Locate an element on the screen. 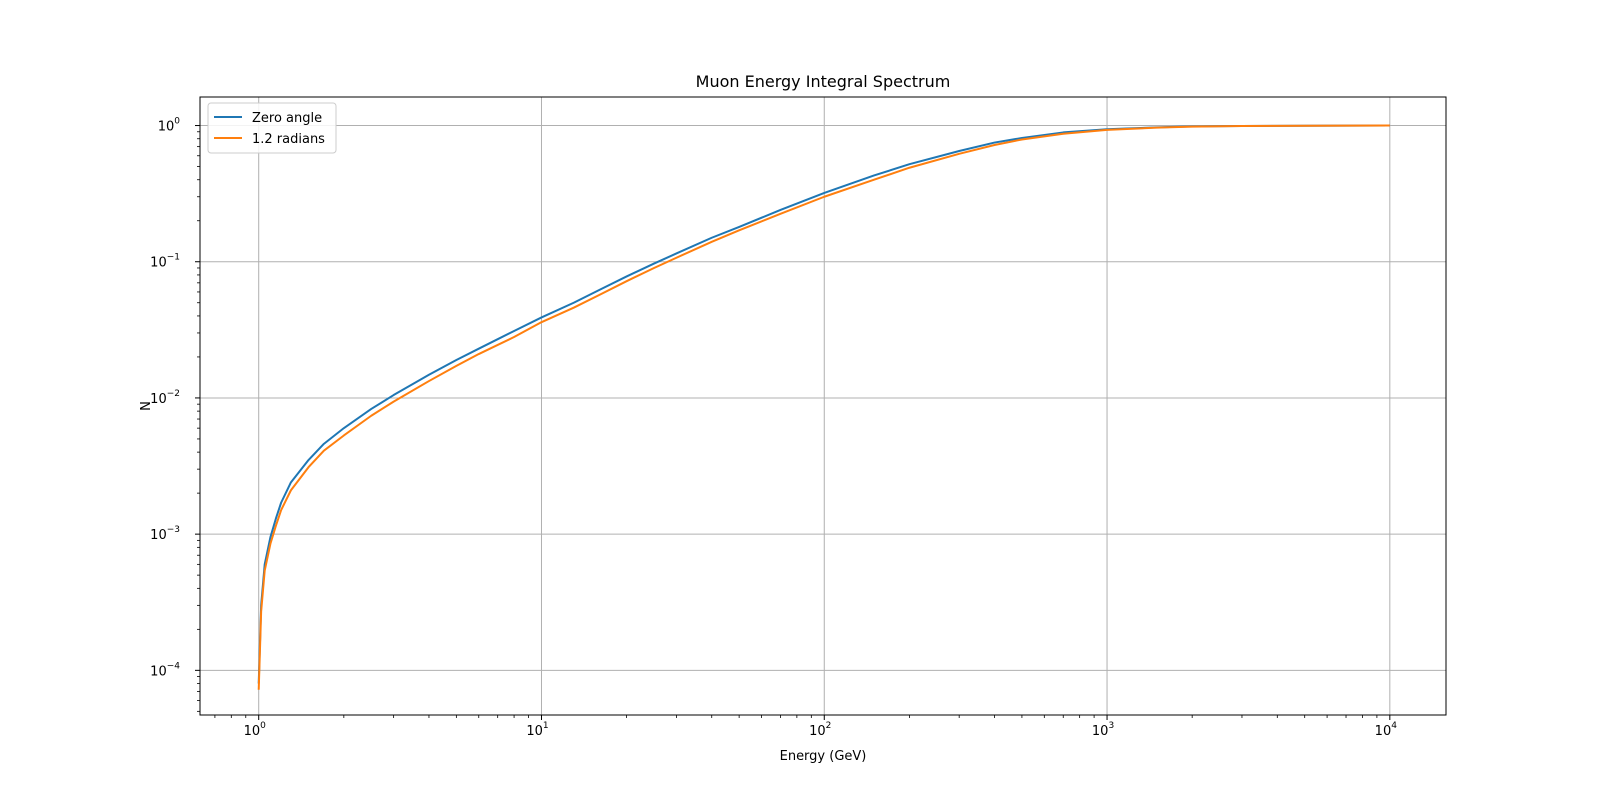 This screenshot has width=1600, height=800. y-tick-exponent: −1 is located at coordinates (173, 258).